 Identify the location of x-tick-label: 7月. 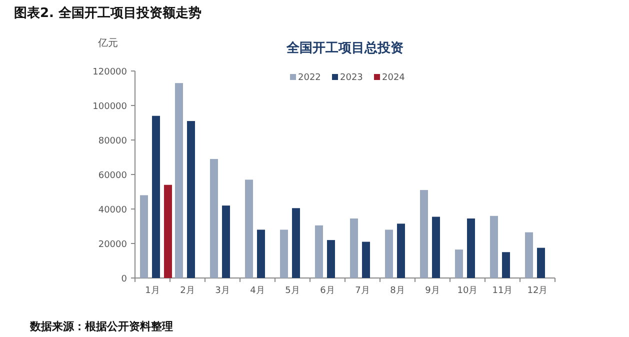
(362, 291).